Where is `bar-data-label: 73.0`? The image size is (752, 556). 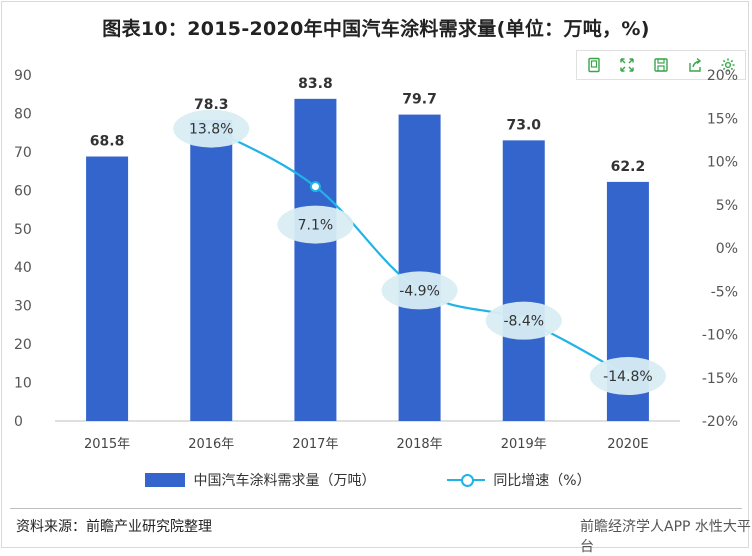
bar-data-label: 73.0 is located at coordinates (523, 125).